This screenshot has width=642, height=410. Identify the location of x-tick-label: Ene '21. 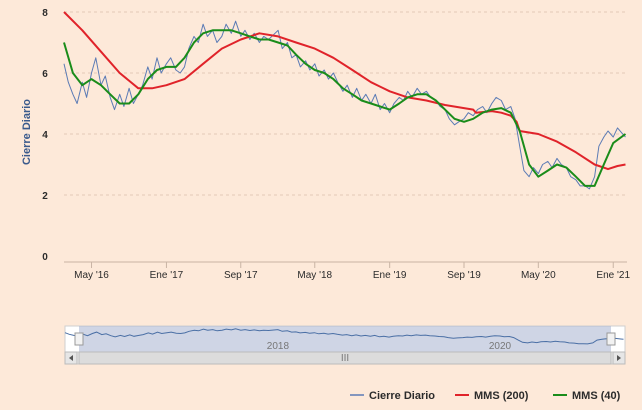
(613, 275).